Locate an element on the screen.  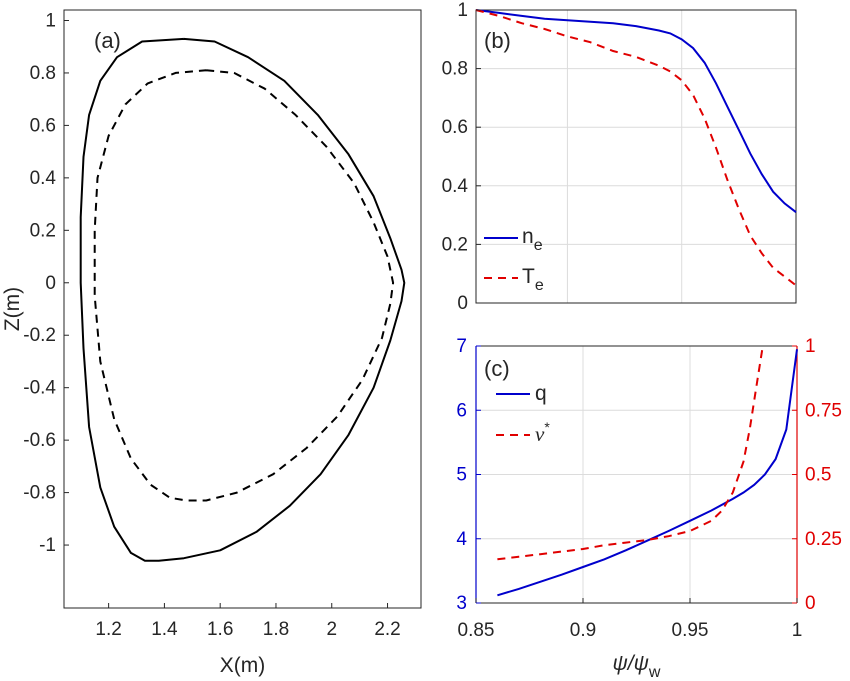
panel-c-right-tick-label: 0.25 is located at coordinates (823, 539).